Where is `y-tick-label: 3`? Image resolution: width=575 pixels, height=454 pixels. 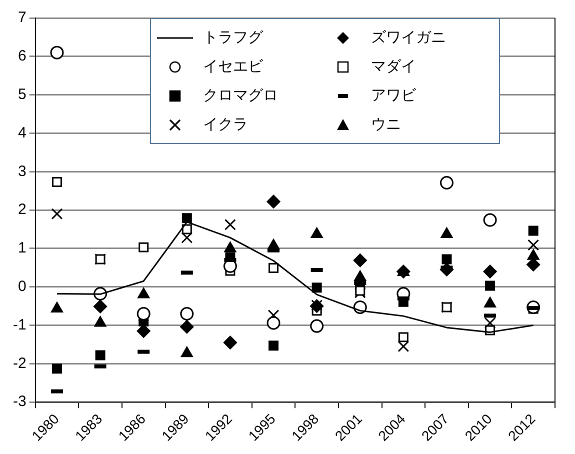
y-tick-label: 3 is located at coordinates (22, 171).